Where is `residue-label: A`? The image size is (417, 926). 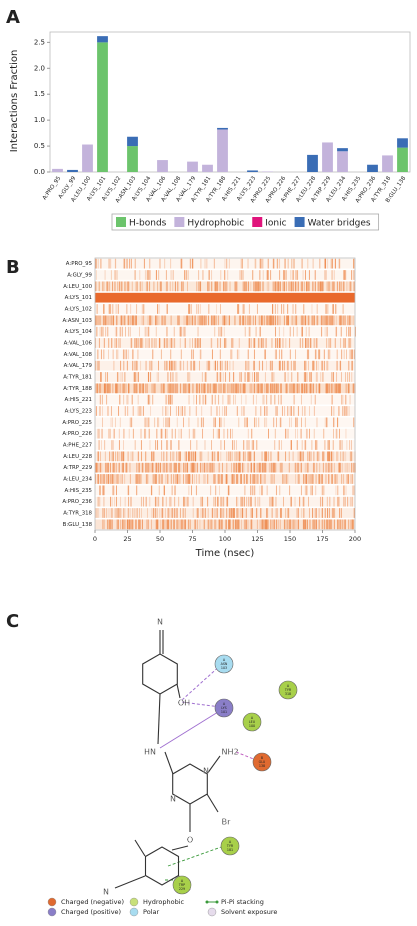
residue-label: A is located at coordinates (224, 704).